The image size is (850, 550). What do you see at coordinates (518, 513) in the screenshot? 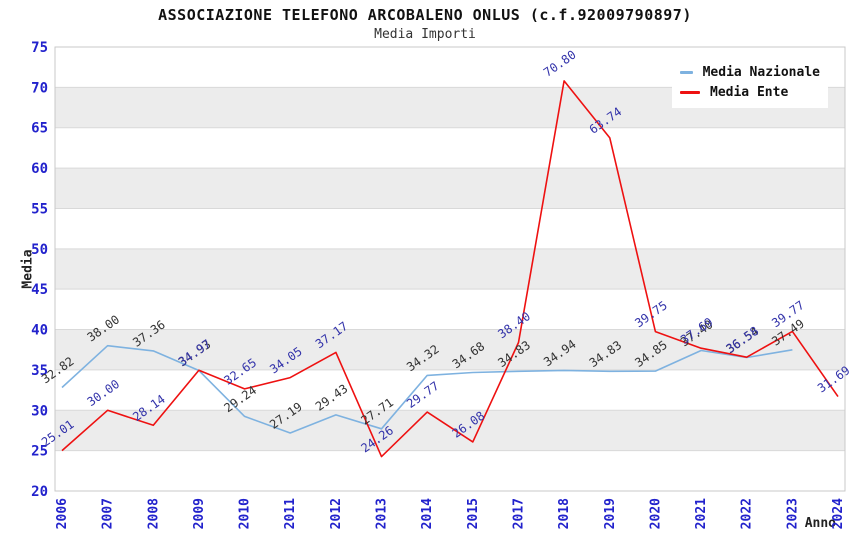
I see `svg-text: 2017` at bounding box center [518, 513].